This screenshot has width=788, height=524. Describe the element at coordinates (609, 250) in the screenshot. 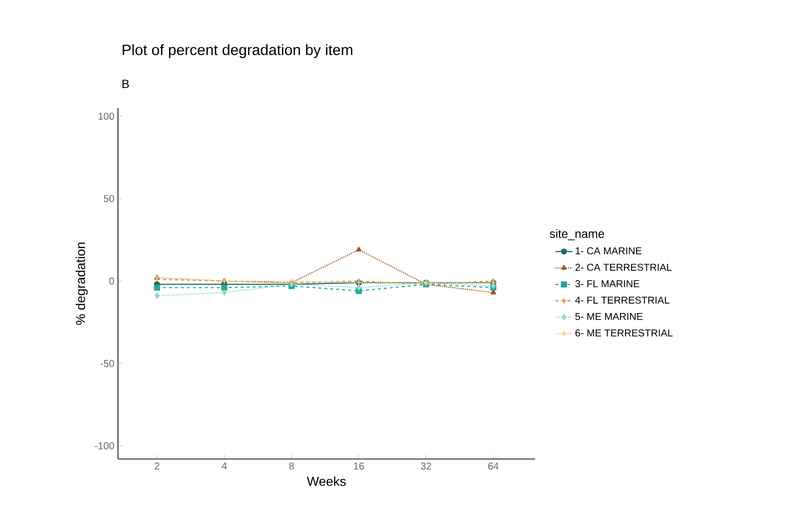

I see `legend-label: 1- CA MARINE` at that location.